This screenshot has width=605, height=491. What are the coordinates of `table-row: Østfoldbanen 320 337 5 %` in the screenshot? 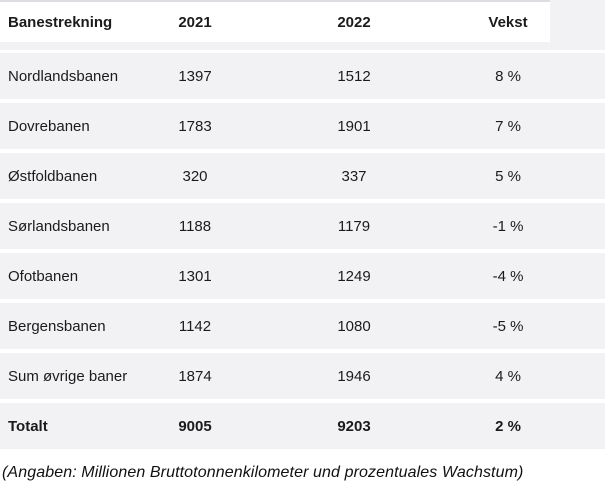 It's located at (302, 176).